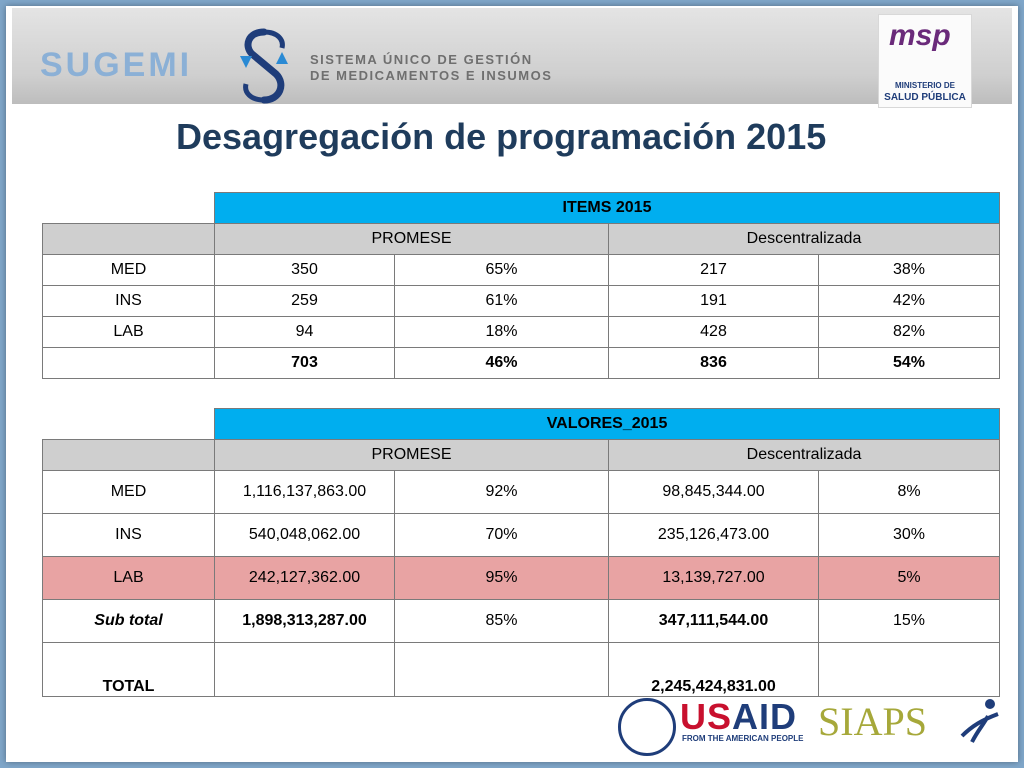 The image size is (1024, 768). I want to click on page-title: Desagregación de programación 2015, so click(501, 136).